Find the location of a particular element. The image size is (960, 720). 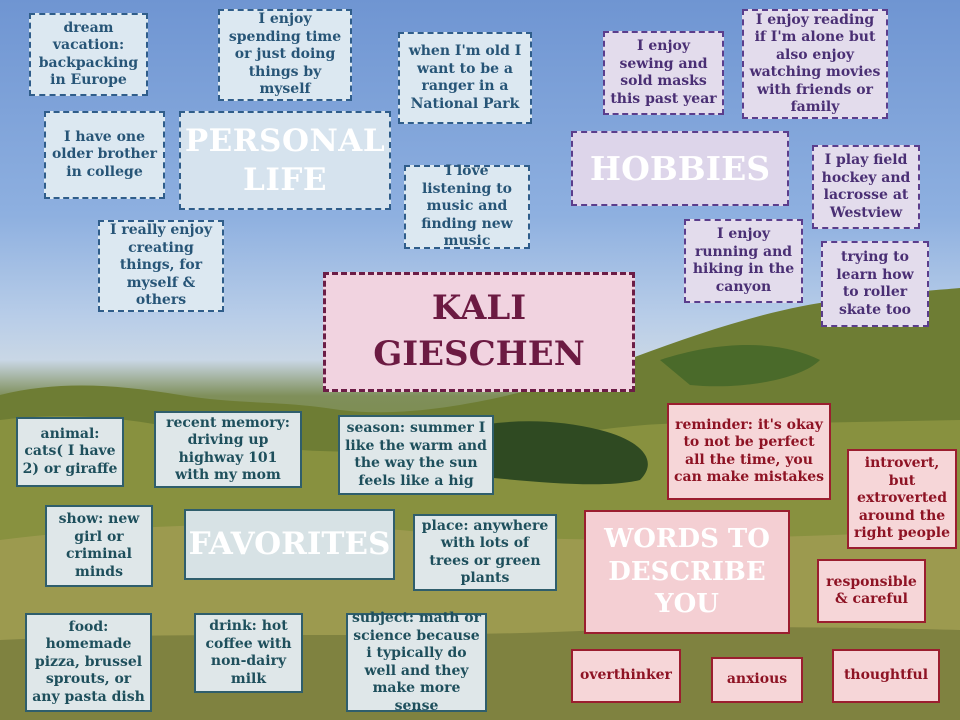

favorite-drink: drink: hot coffee with non-dairy milk is located at coordinates (248, 653).